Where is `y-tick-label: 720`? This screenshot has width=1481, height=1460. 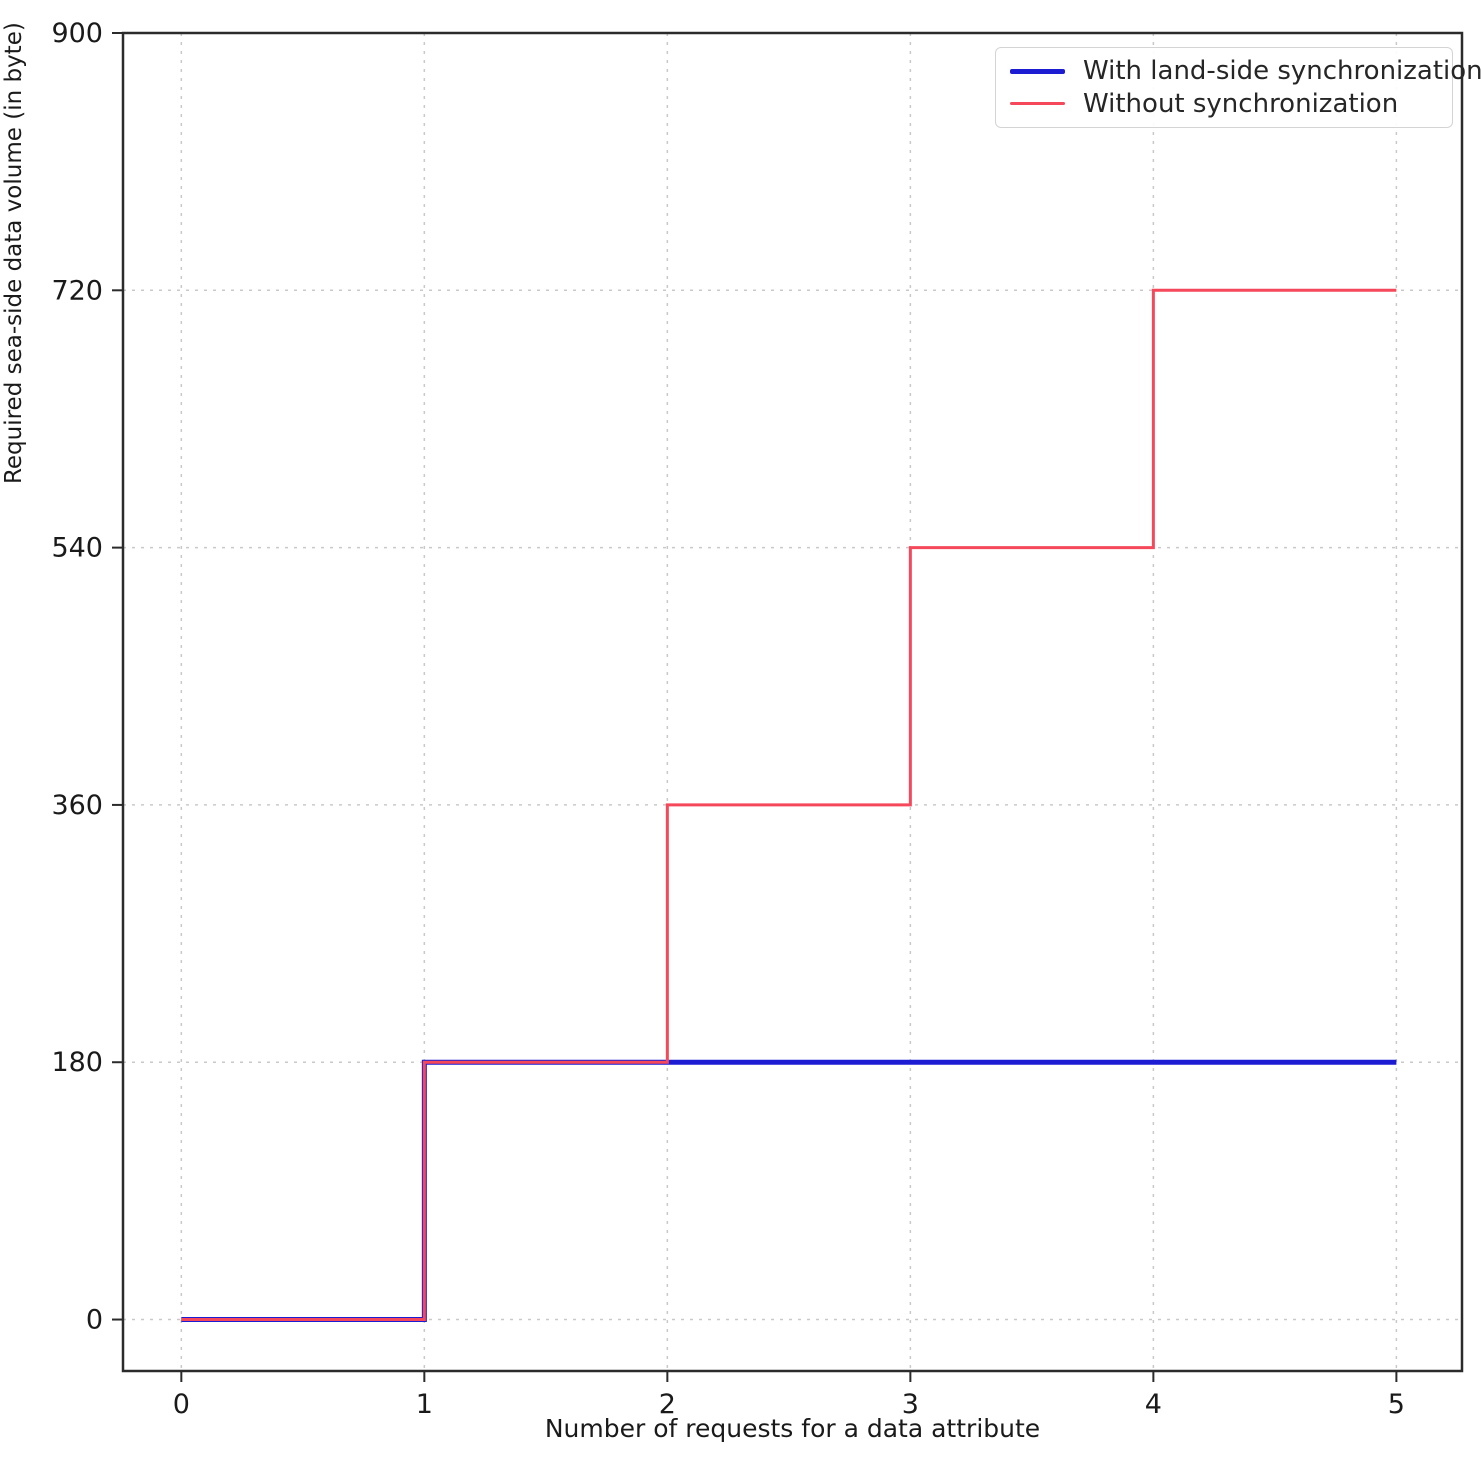
y-tick-label: 720 is located at coordinates (77, 290).